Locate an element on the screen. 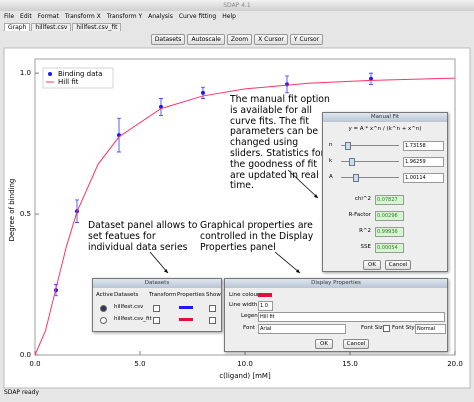  title-bar: SDAP 4.1 is located at coordinates (237, 5).